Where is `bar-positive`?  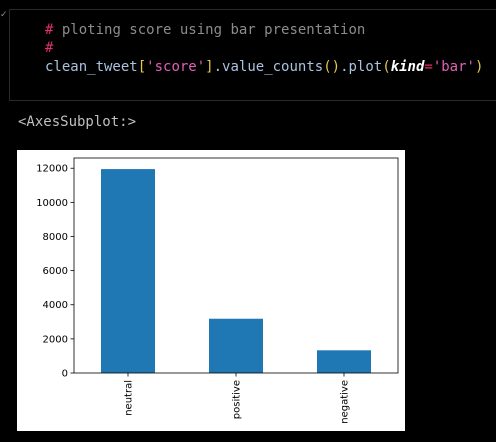 bar-positive is located at coordinates (236, 345).